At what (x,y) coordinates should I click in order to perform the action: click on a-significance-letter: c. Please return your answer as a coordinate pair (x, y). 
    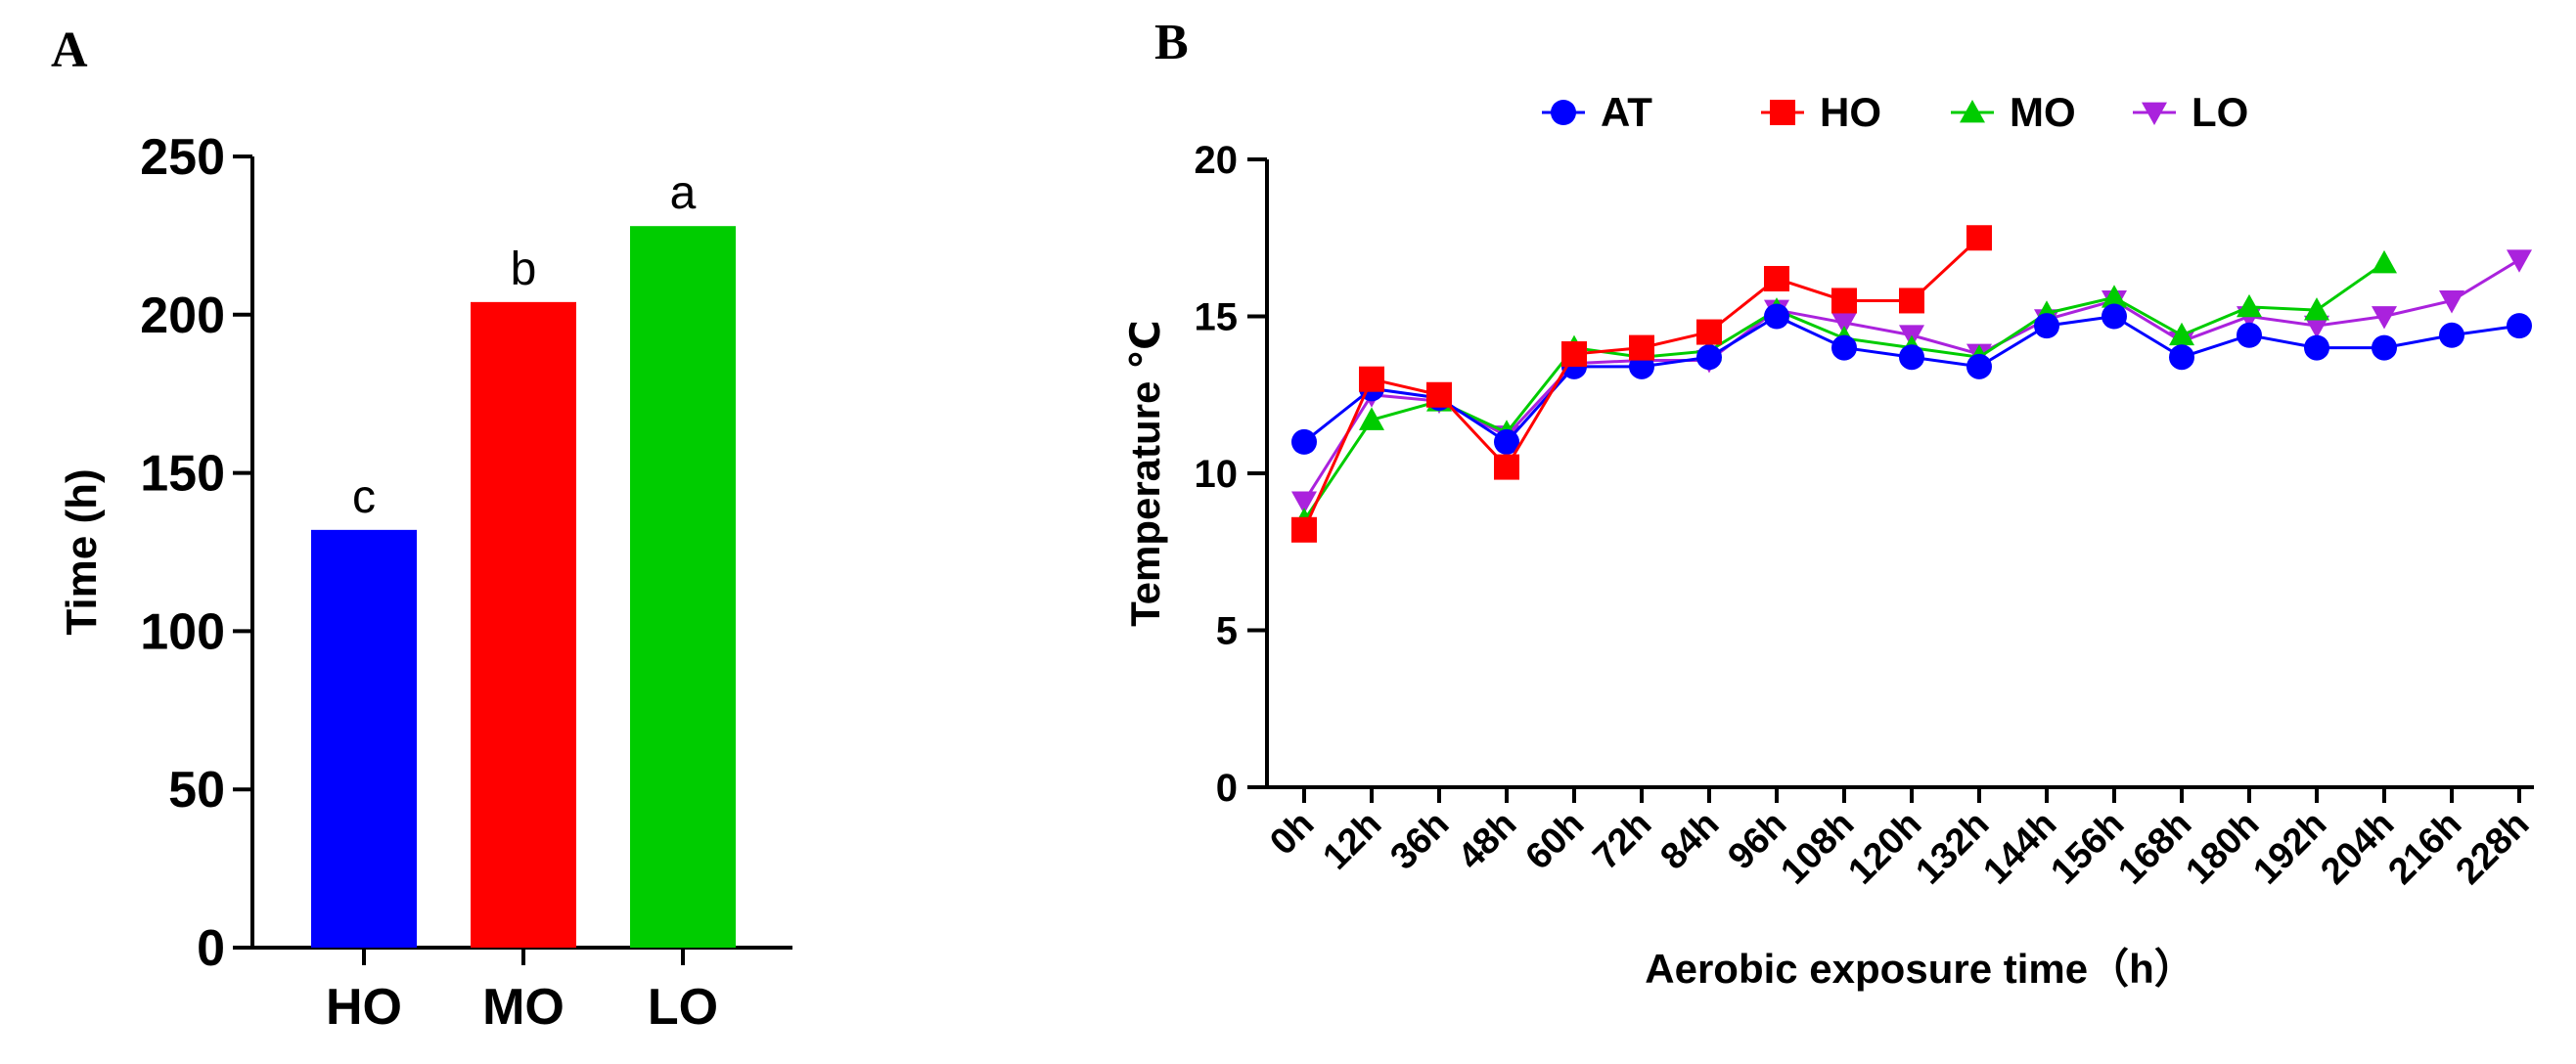
    Looking at the image, I should click on (364, 497).